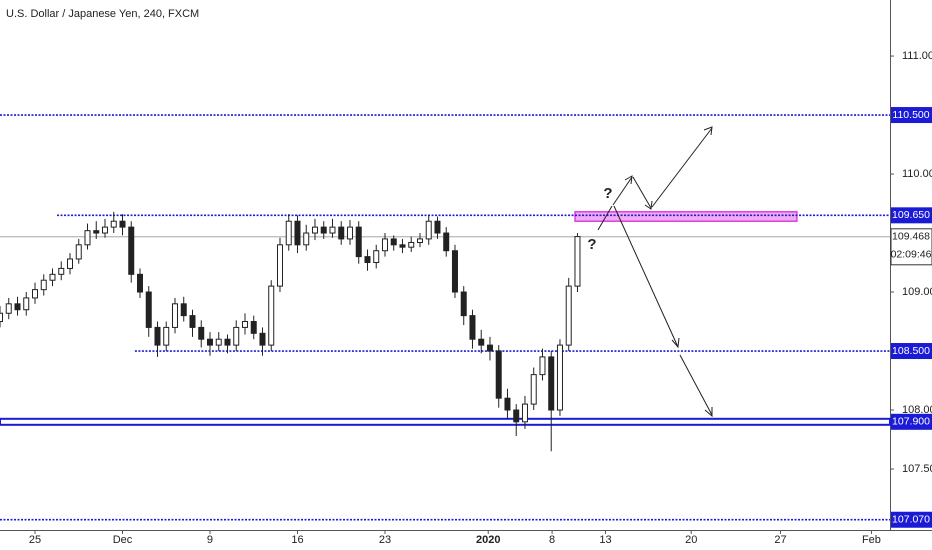 Image resolution: width=932 pixels, height=550 pixels. I want to click on x-tick-label: 2020, so click(488, 540).